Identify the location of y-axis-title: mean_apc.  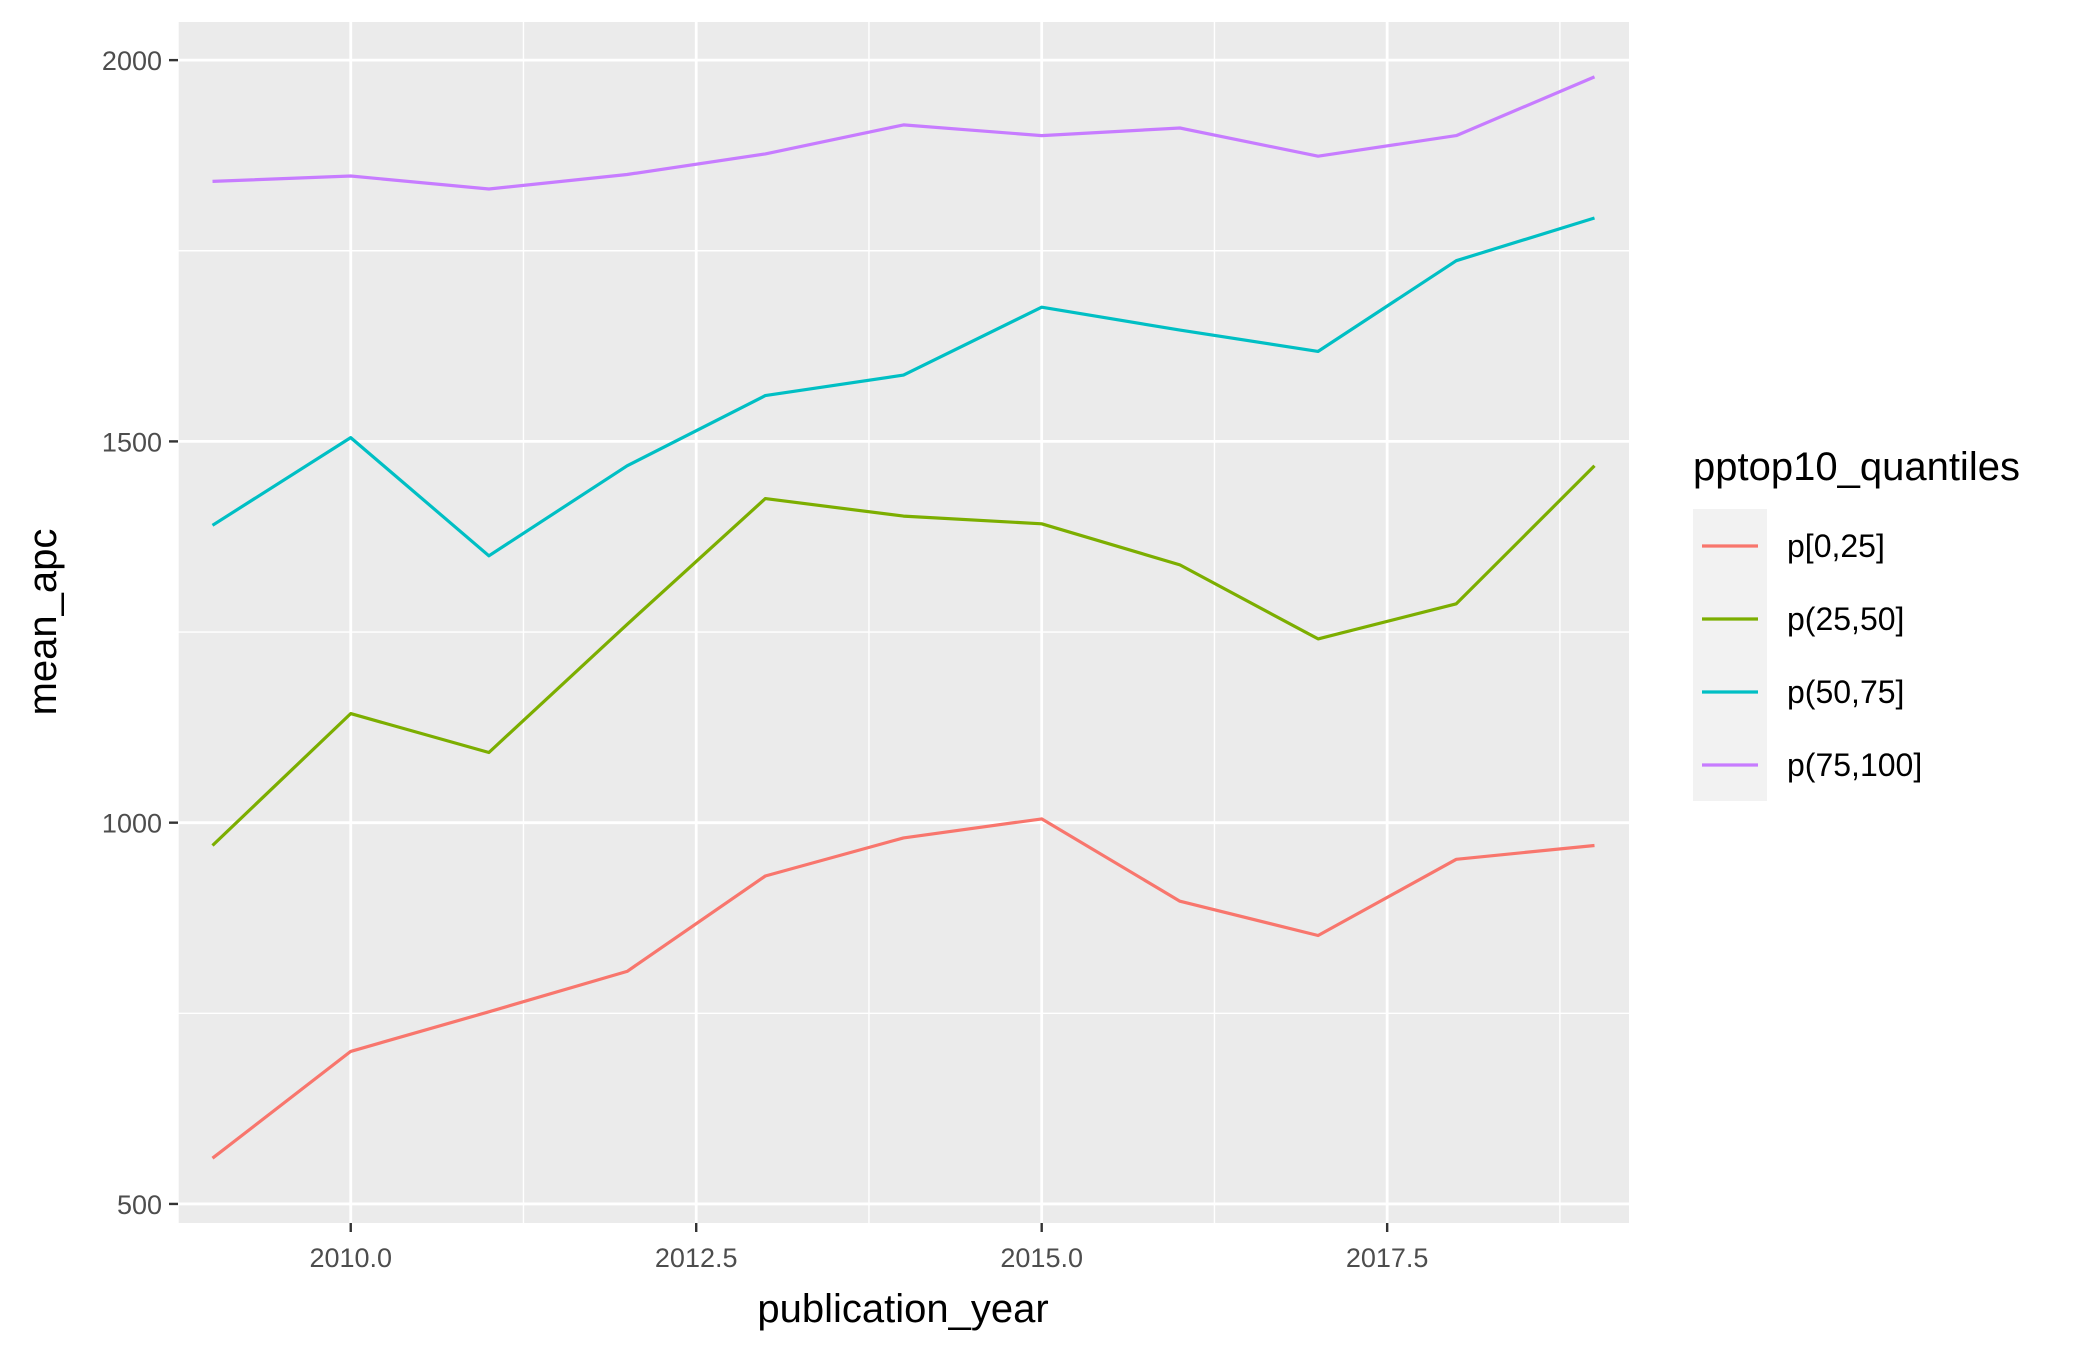
(43, 622).